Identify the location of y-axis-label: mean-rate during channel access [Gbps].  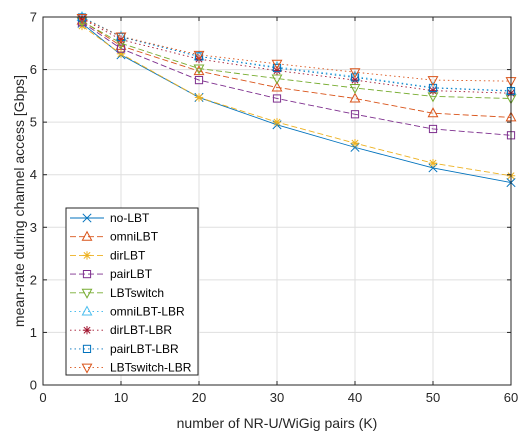
(19, 201).